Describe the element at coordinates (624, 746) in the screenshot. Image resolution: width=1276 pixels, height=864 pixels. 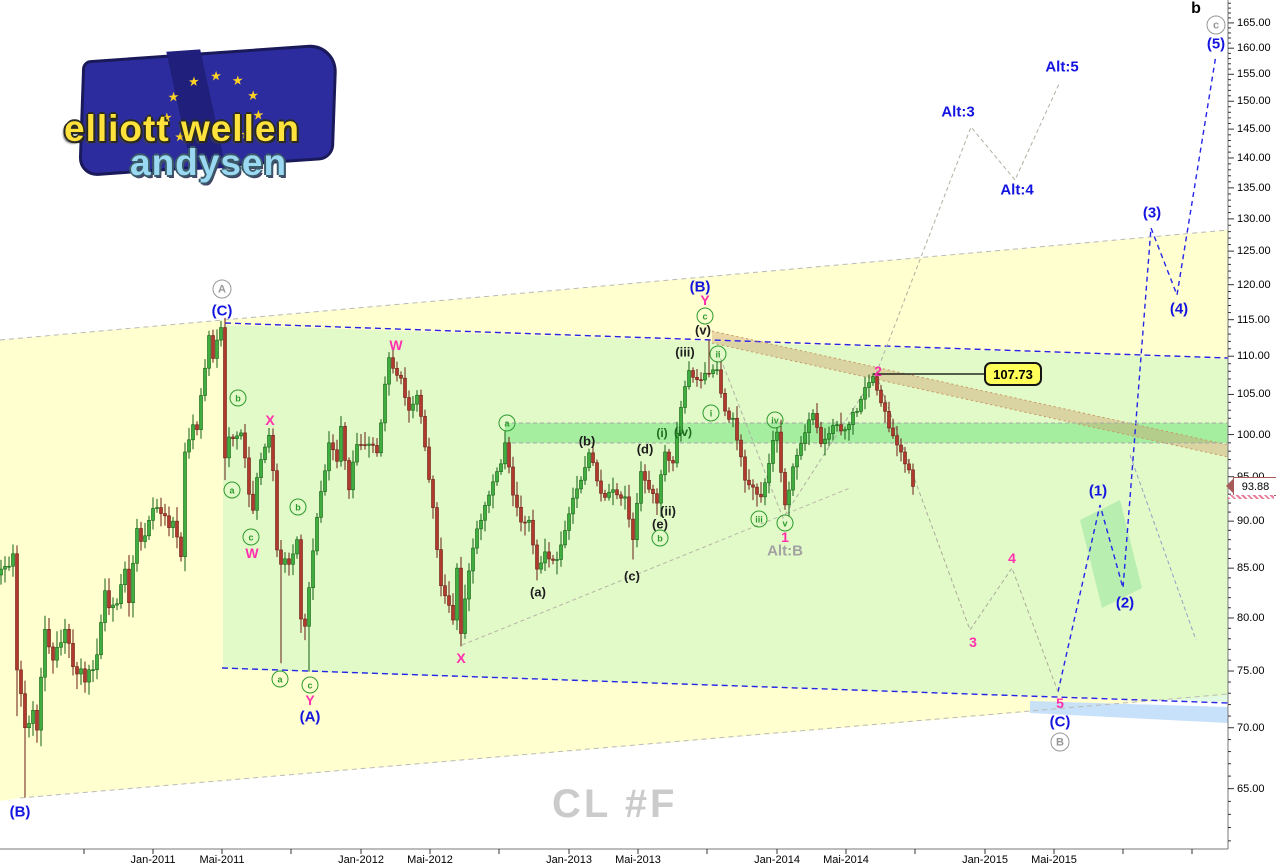
I see `channel-bottom` at that location.